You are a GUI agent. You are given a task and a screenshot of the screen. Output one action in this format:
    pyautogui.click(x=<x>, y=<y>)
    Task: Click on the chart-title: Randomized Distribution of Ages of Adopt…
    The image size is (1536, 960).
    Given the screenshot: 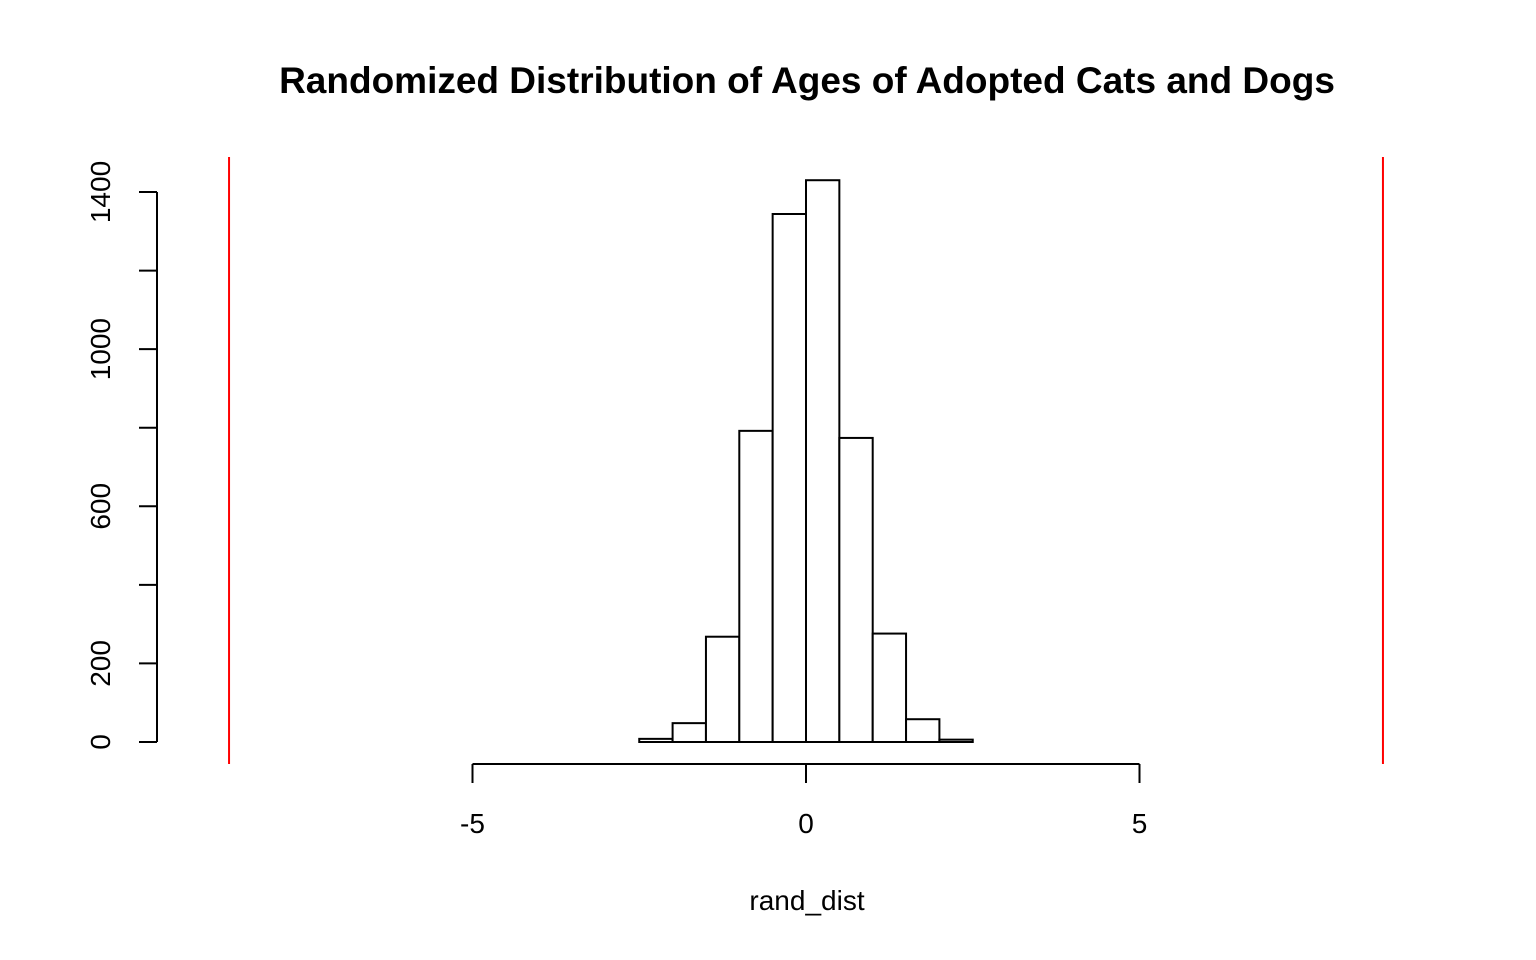 What is the action you would take?
    pyautogui.click(x=807, y=80)
    